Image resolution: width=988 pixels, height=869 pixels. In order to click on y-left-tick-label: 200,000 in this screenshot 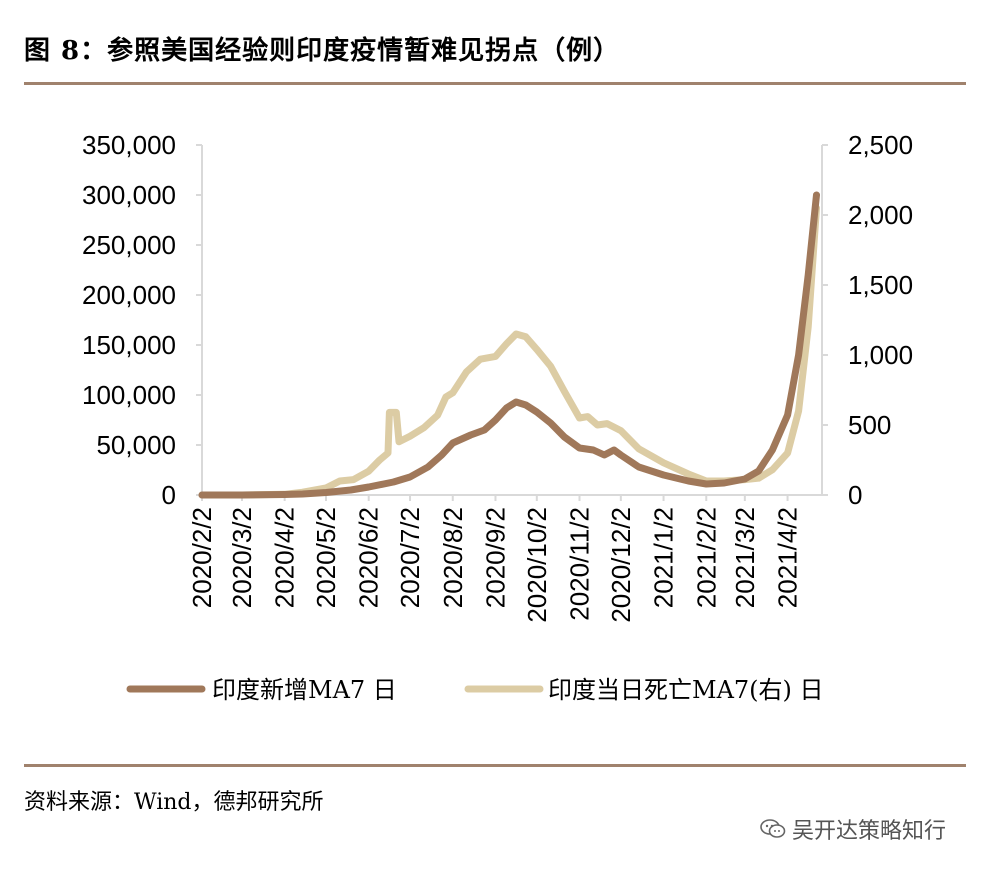, I will do `click(129, 295)`.